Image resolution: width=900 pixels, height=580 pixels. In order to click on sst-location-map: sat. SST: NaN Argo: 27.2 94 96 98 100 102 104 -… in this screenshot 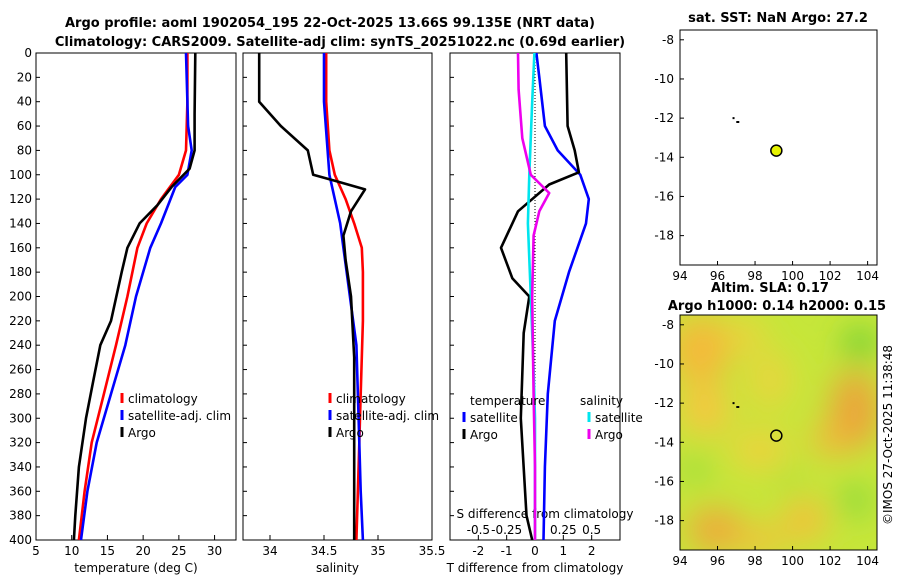, I will do `click(766, 147)`.